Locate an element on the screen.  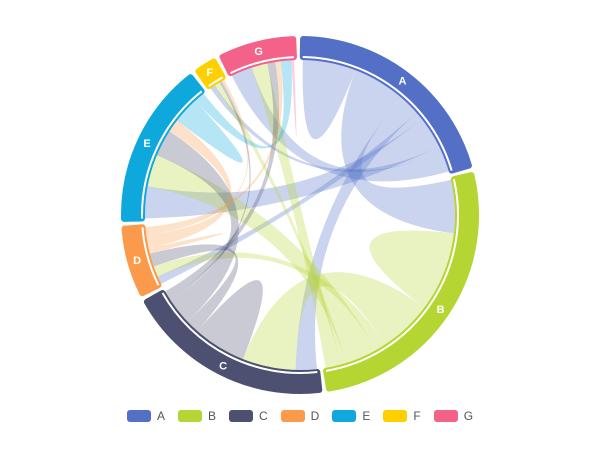
ribbon-C-G is located at coordinates (221, 180).